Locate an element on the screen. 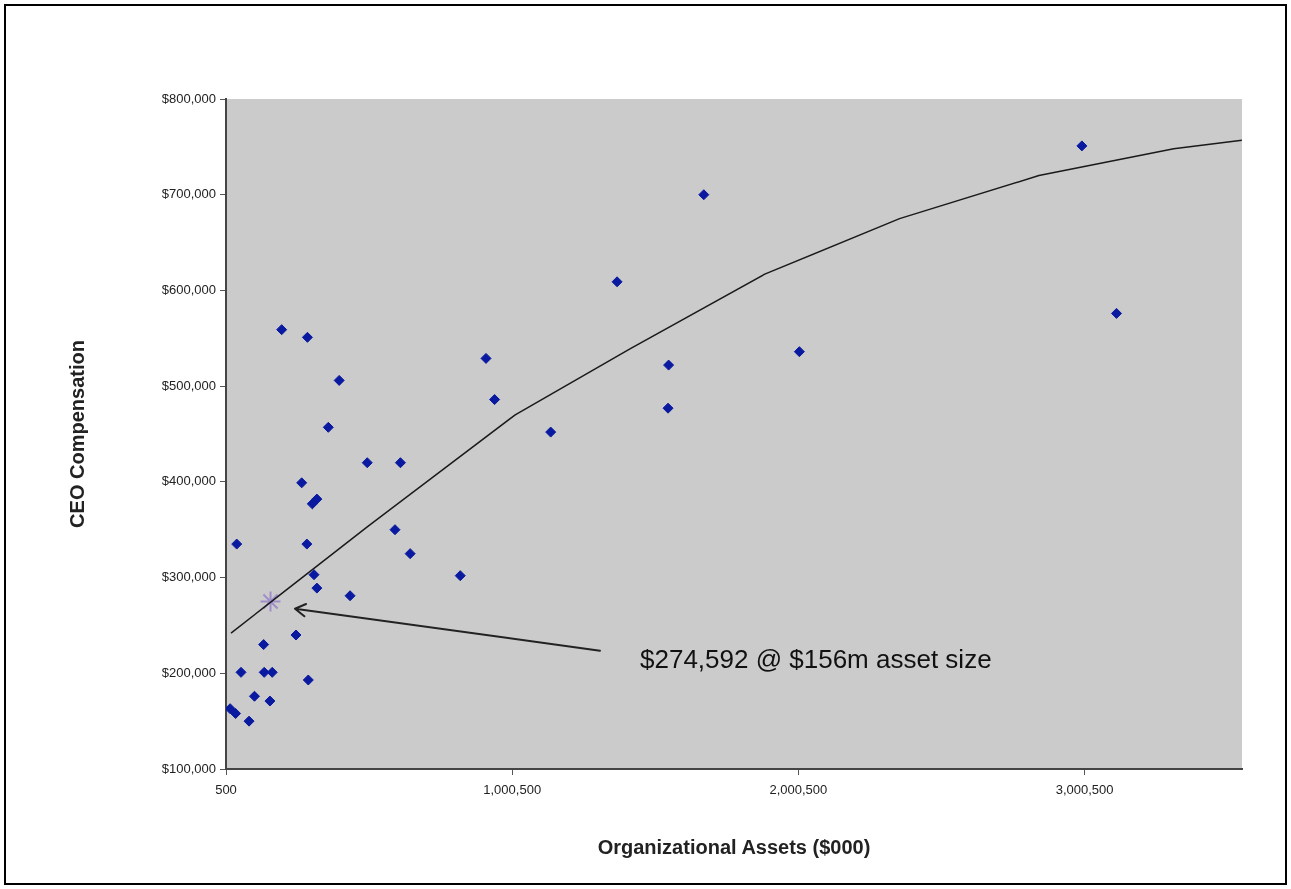 This screenshot has height=889, width=1291. y-tick-label: $600,000 is located at coordinates (188, 290).